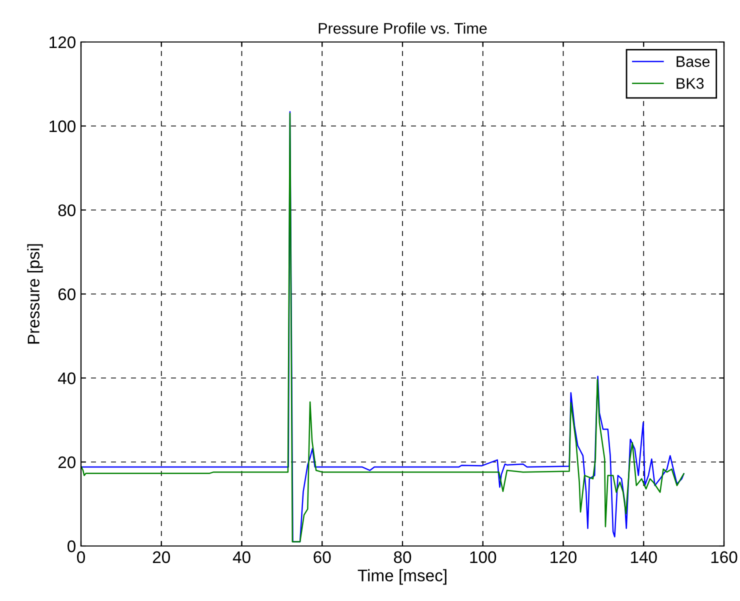  Describe the element at coordinates (161, 557) in the screenshot. I see `x-tick-label: 20` at that location.